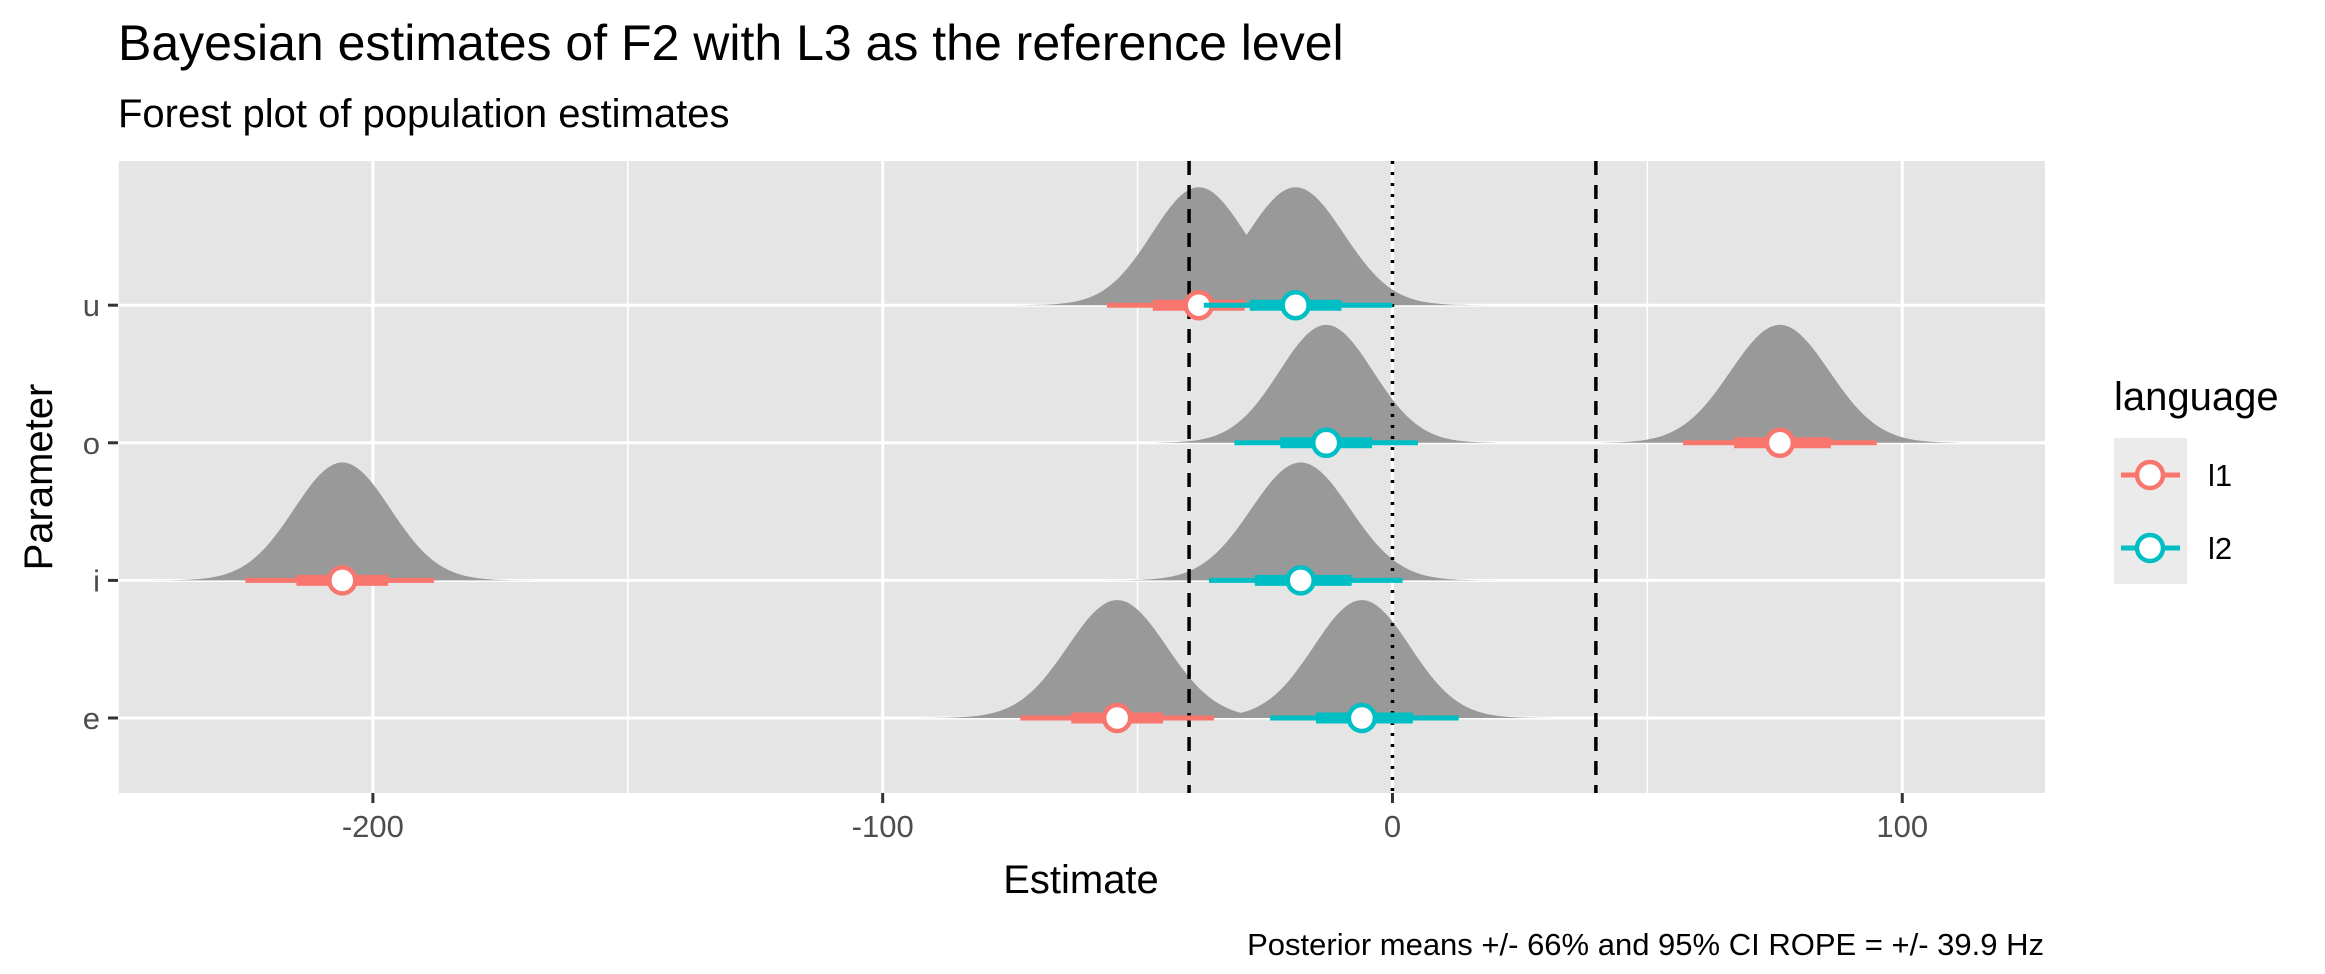  What do you see at coordinates (1362, 718) in the screenshot?
I see `mean-point-l2-e` at bounding box center [1362, 718].